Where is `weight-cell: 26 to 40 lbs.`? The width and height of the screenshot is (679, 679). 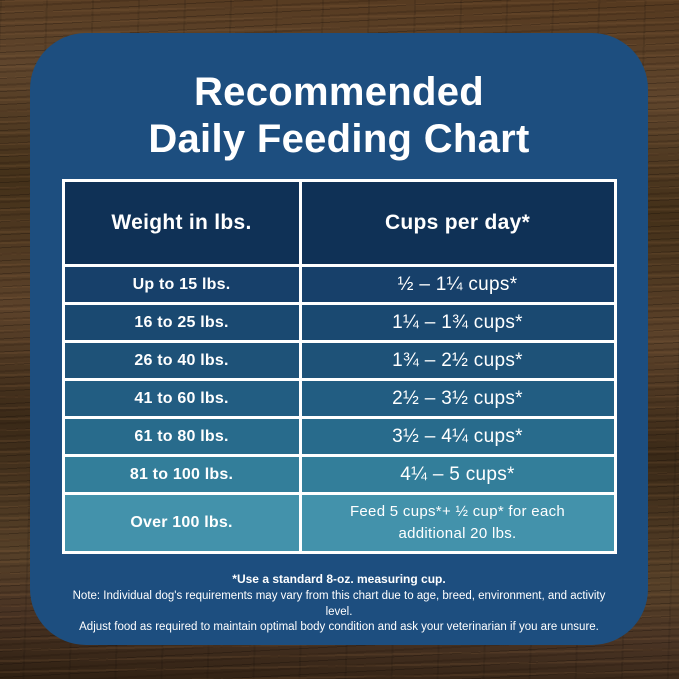
weight-cell: 26 to 40 lbs. is located at coordinates (181, 361).